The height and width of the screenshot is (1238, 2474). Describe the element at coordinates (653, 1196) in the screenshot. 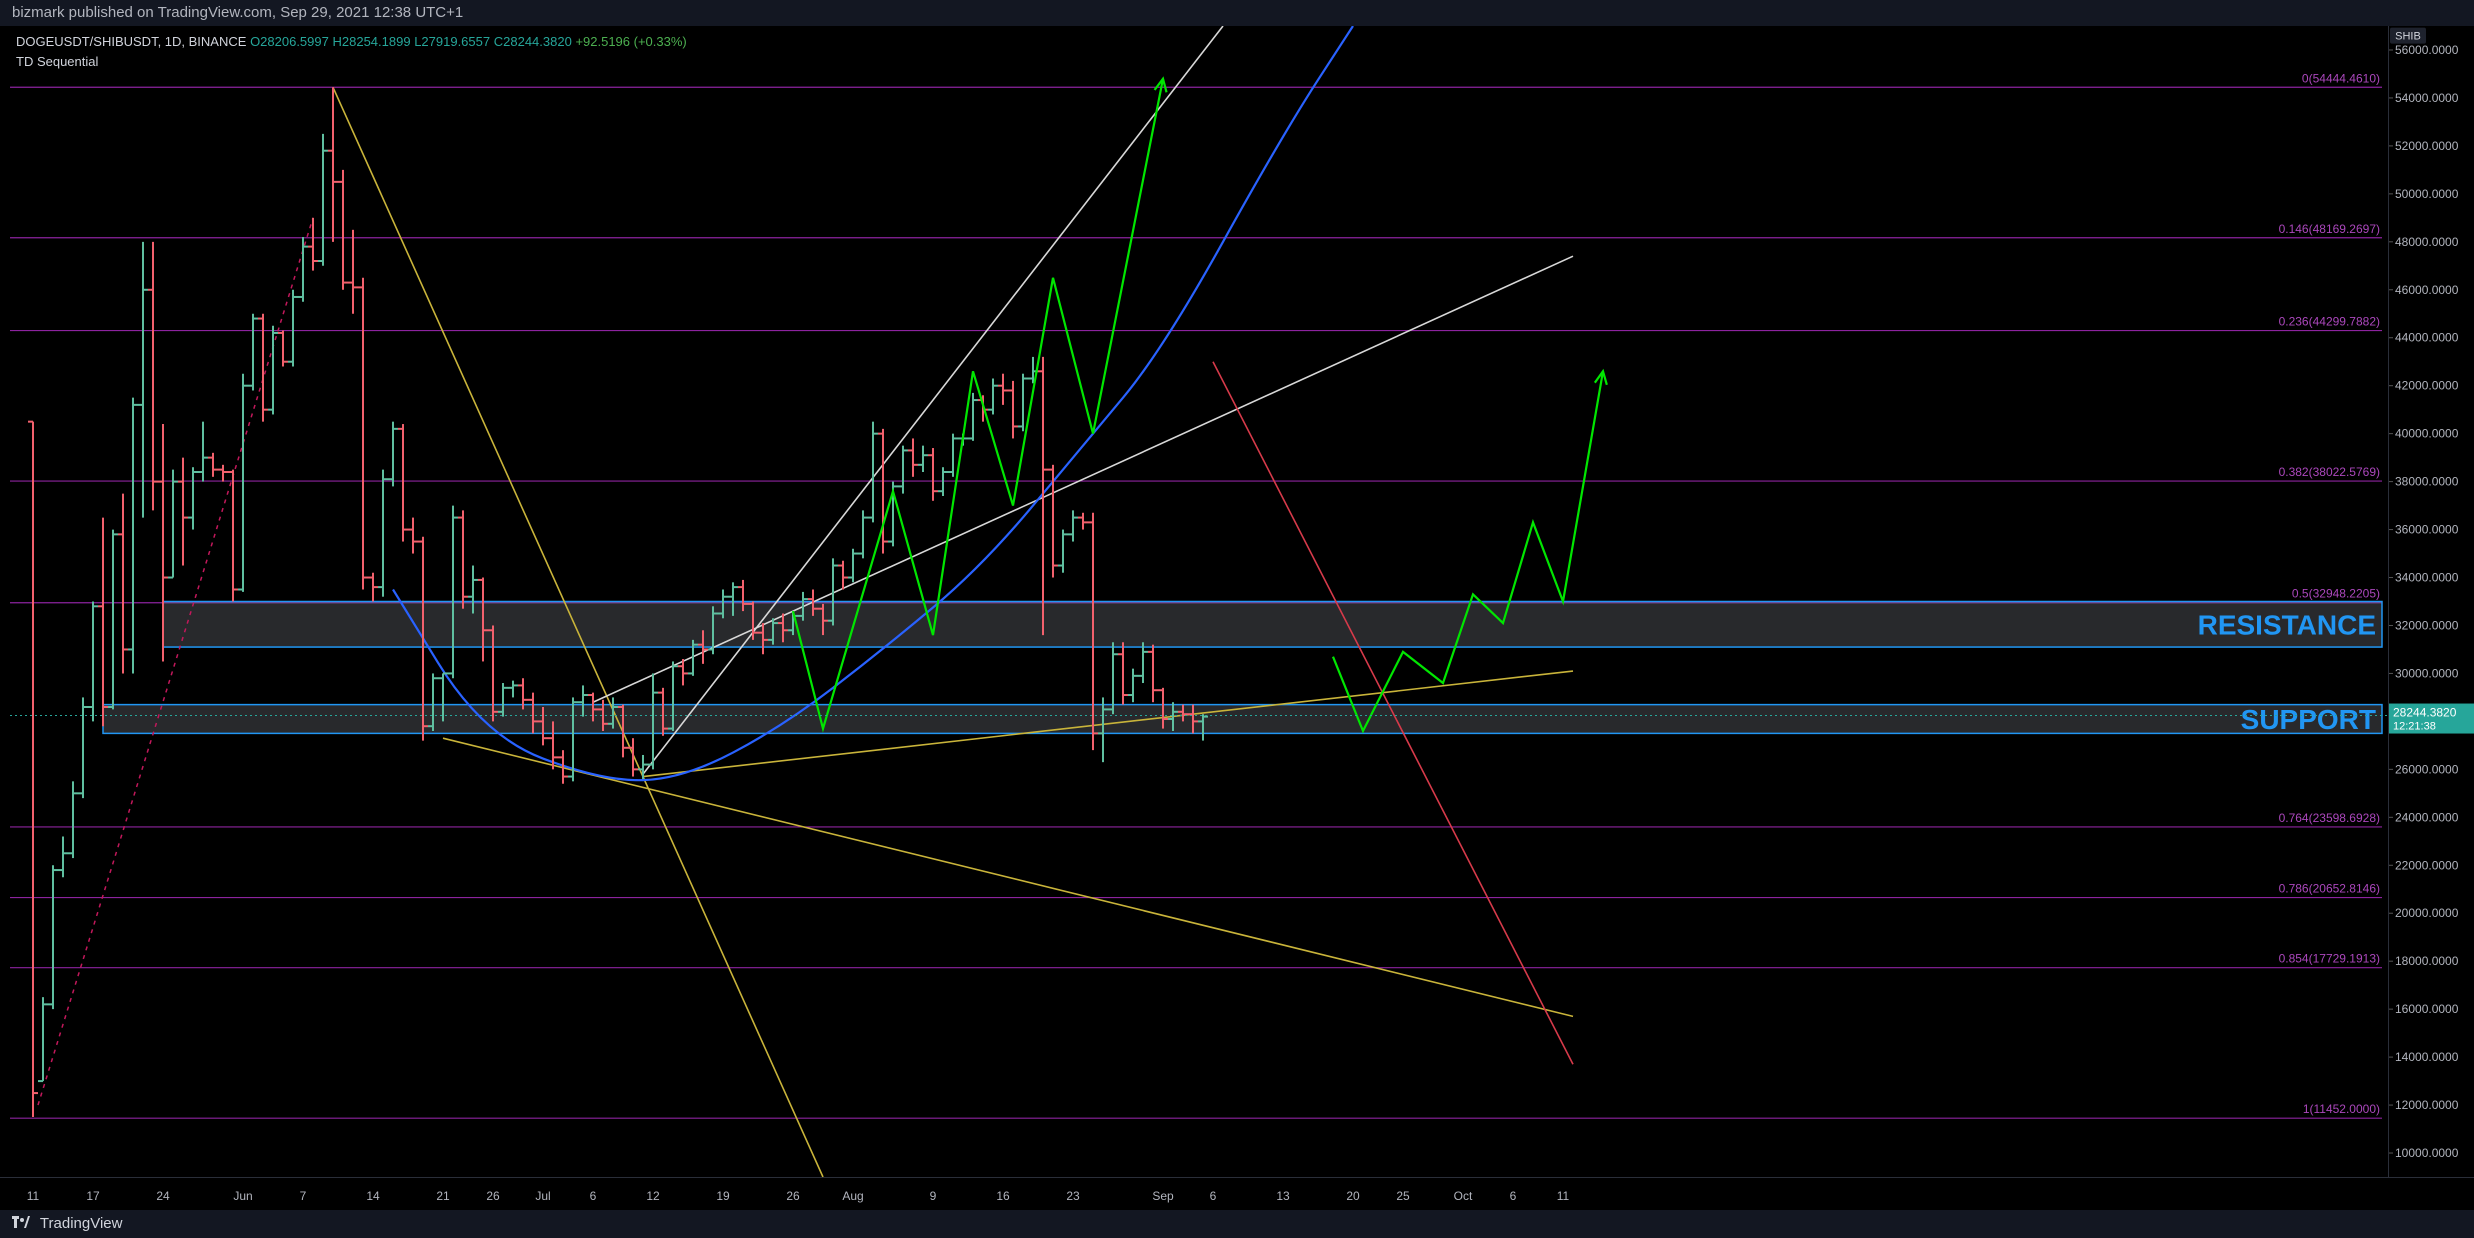

I see `time-tick-label: 12` at that location.